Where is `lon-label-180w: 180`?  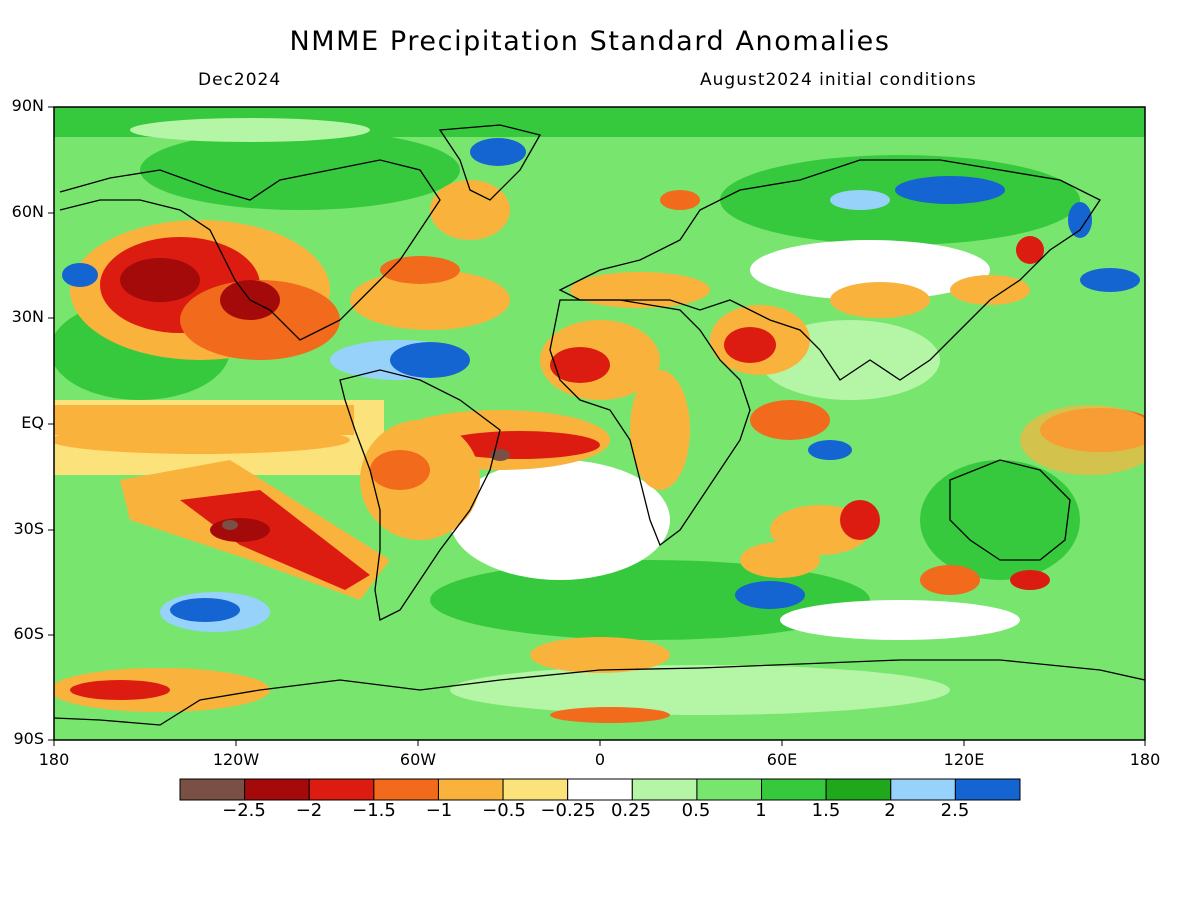
lon-label-180w: 180 is located at coordinates (54, 759).